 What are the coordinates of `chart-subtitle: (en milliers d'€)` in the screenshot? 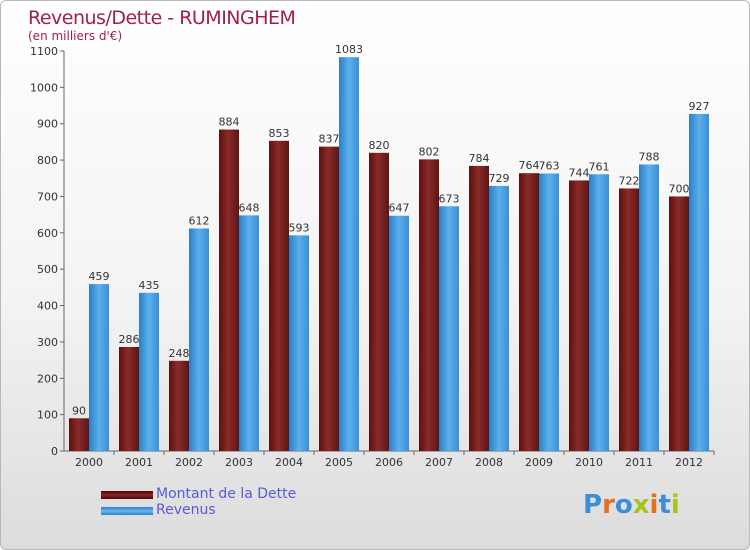 It's located at (75, 36).